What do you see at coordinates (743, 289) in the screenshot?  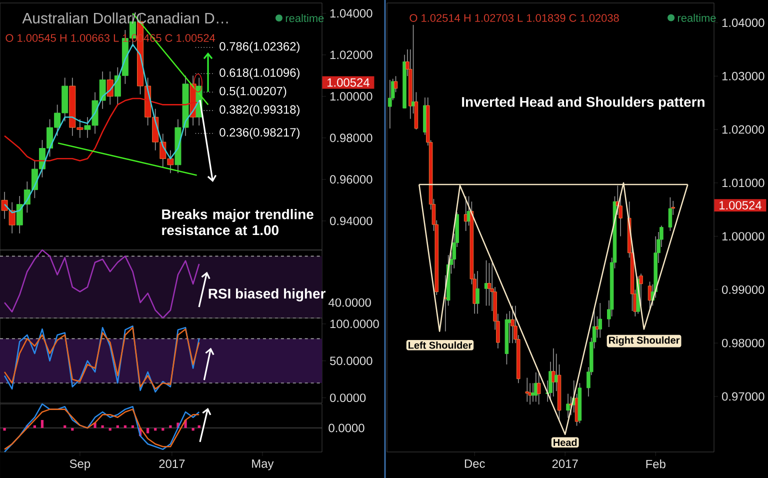 I see `y-tick-label: 0.99000` at bounding box center [743, 289].